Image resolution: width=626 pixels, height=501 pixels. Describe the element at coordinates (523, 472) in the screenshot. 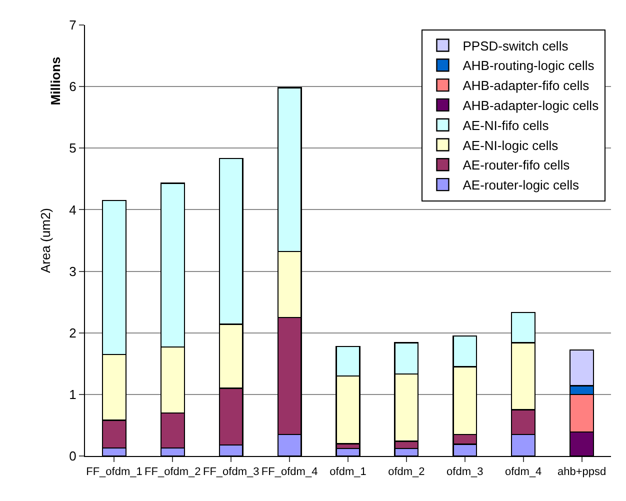

I see `x-tick-label: ofdm_4` at that location.